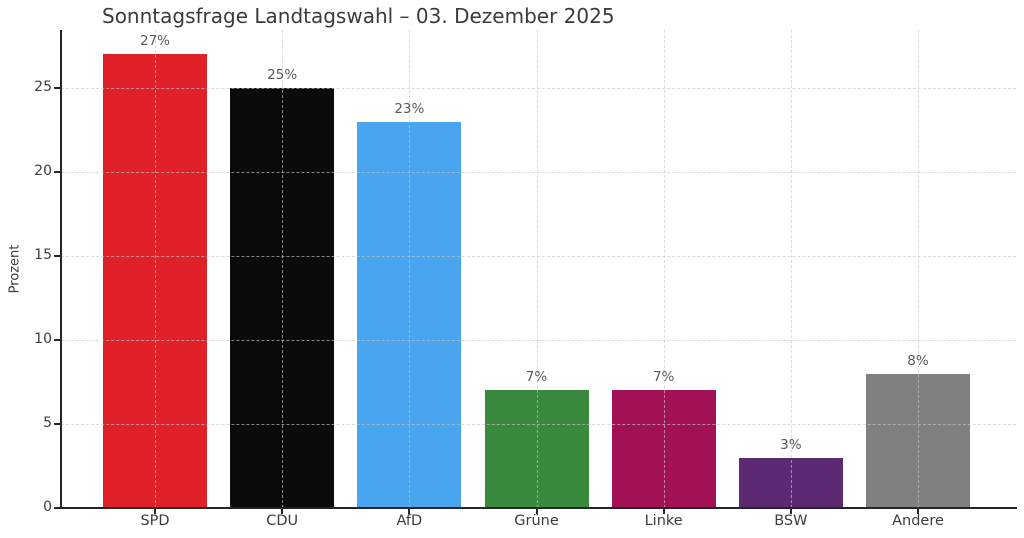 The height and width of the screenshot is (538, 1024). What do you see at coordinates (43, 339) in the screenshot?
I see `y-tick-label: 10` at bounding box center [43, 339].